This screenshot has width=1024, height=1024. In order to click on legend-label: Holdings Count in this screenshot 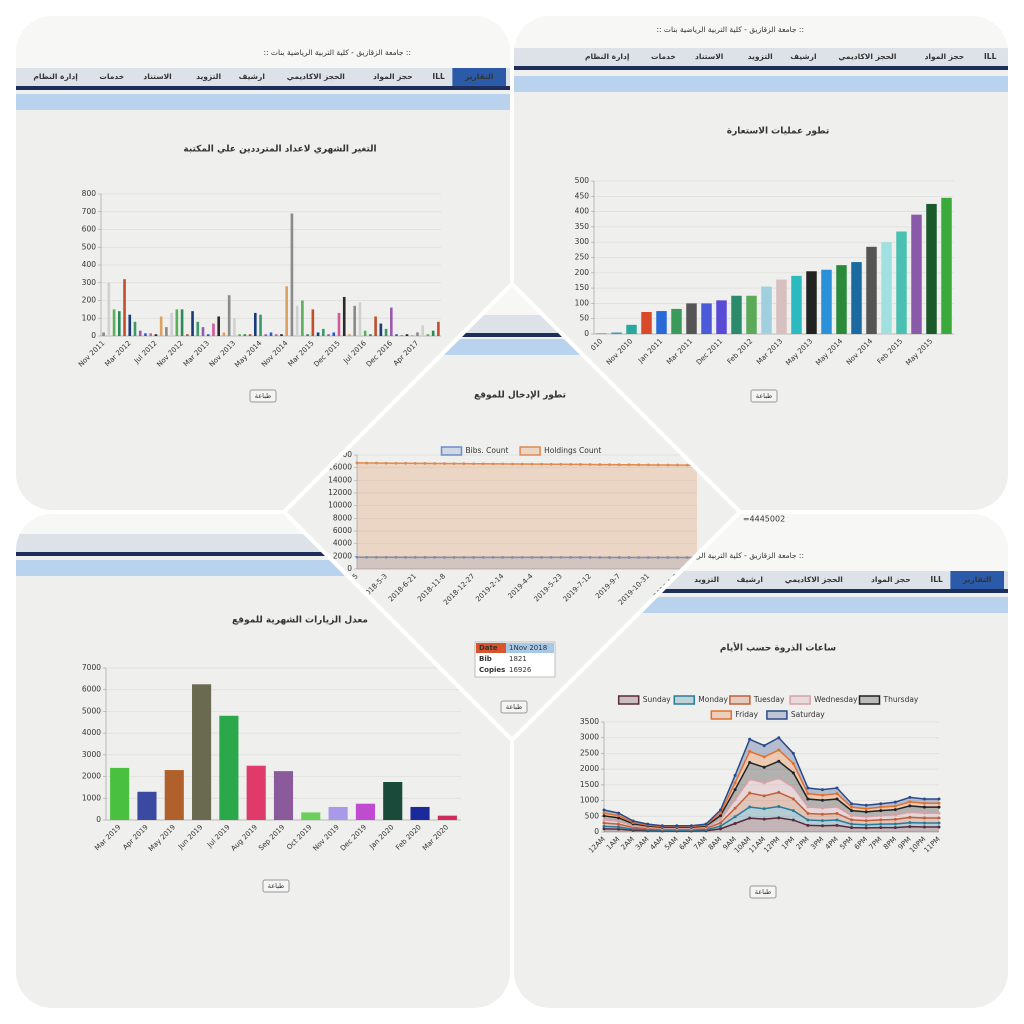, I will do `click(572, 450)`.